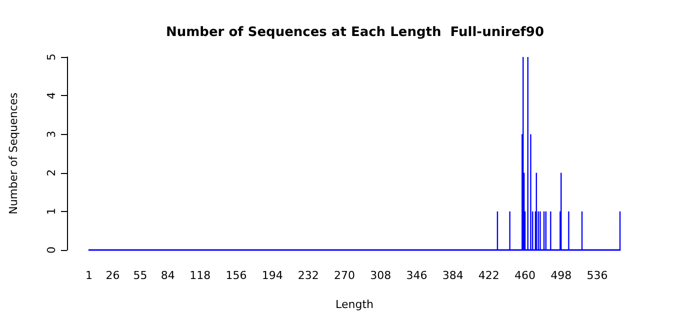  Describe the element at coordinates (355, 32) in the screenshot. I see `chart-title: Number of Sequences at Each Length Full-uniref90` at that location.